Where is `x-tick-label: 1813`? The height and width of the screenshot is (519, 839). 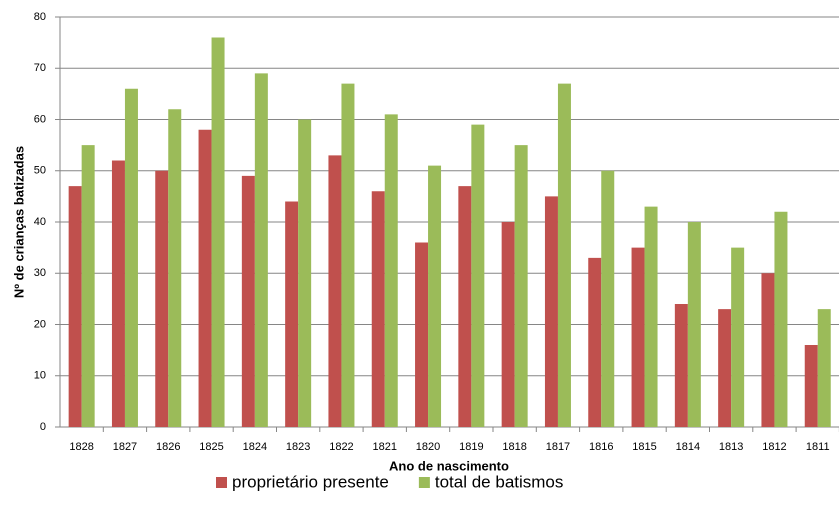 x-tick-label: 1813 is located at coordinates (731, 447).